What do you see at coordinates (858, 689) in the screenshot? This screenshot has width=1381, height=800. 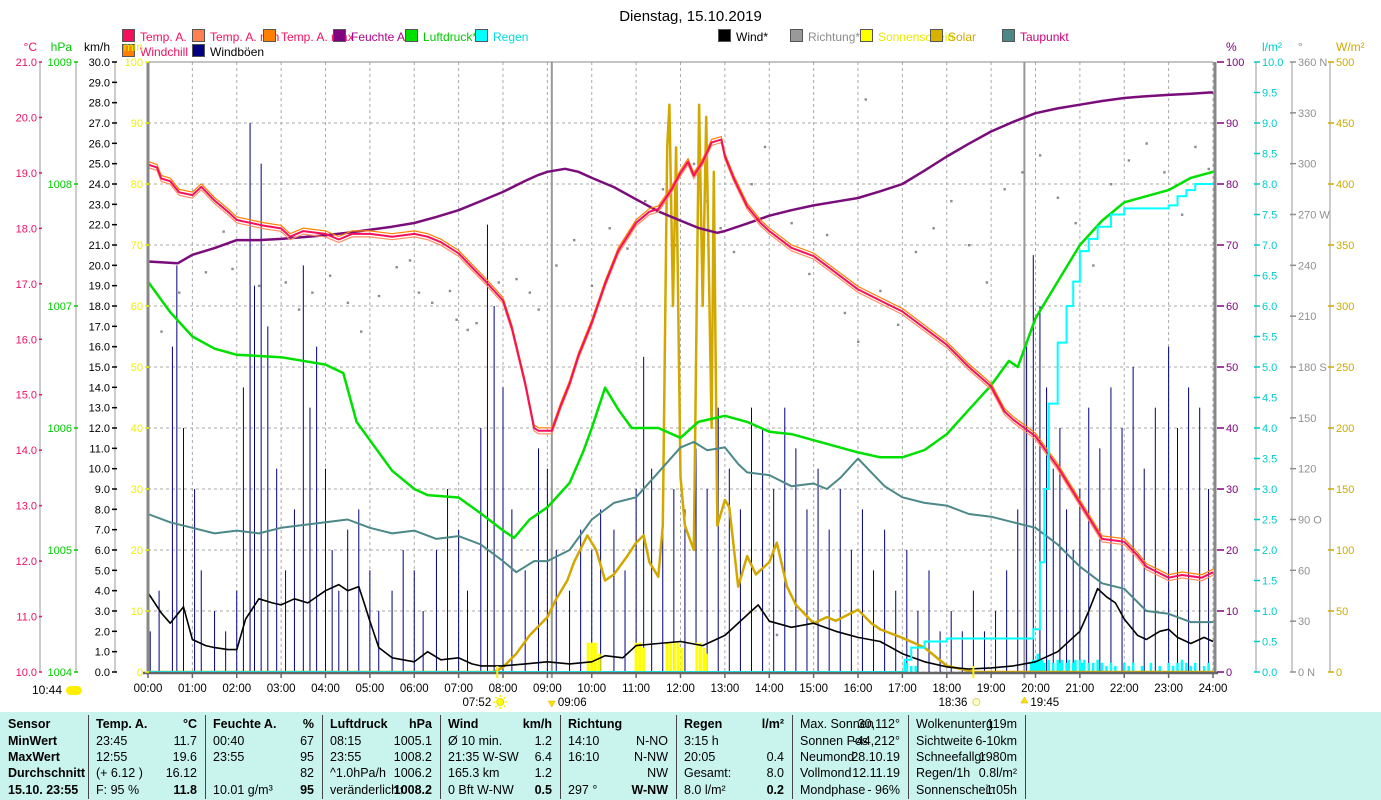 I see `svg-text: 16:00` at bounding box center [858, 689].